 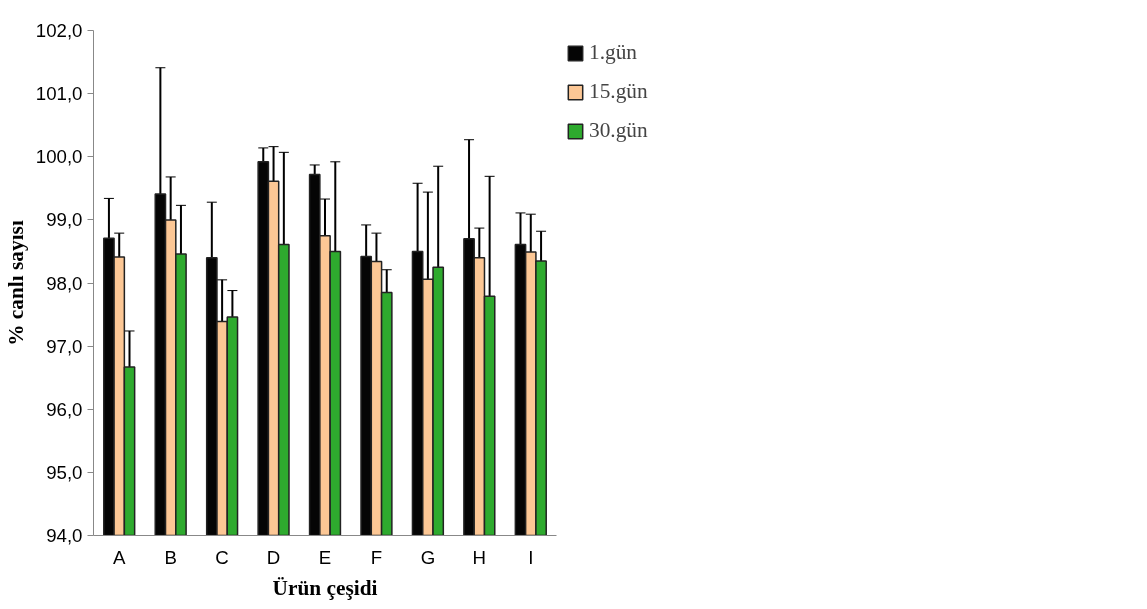 What do you see at coordinates (618, 91) in the screenshot?
I see `legend-label: 15.gün` at bounding box center [618, 91].